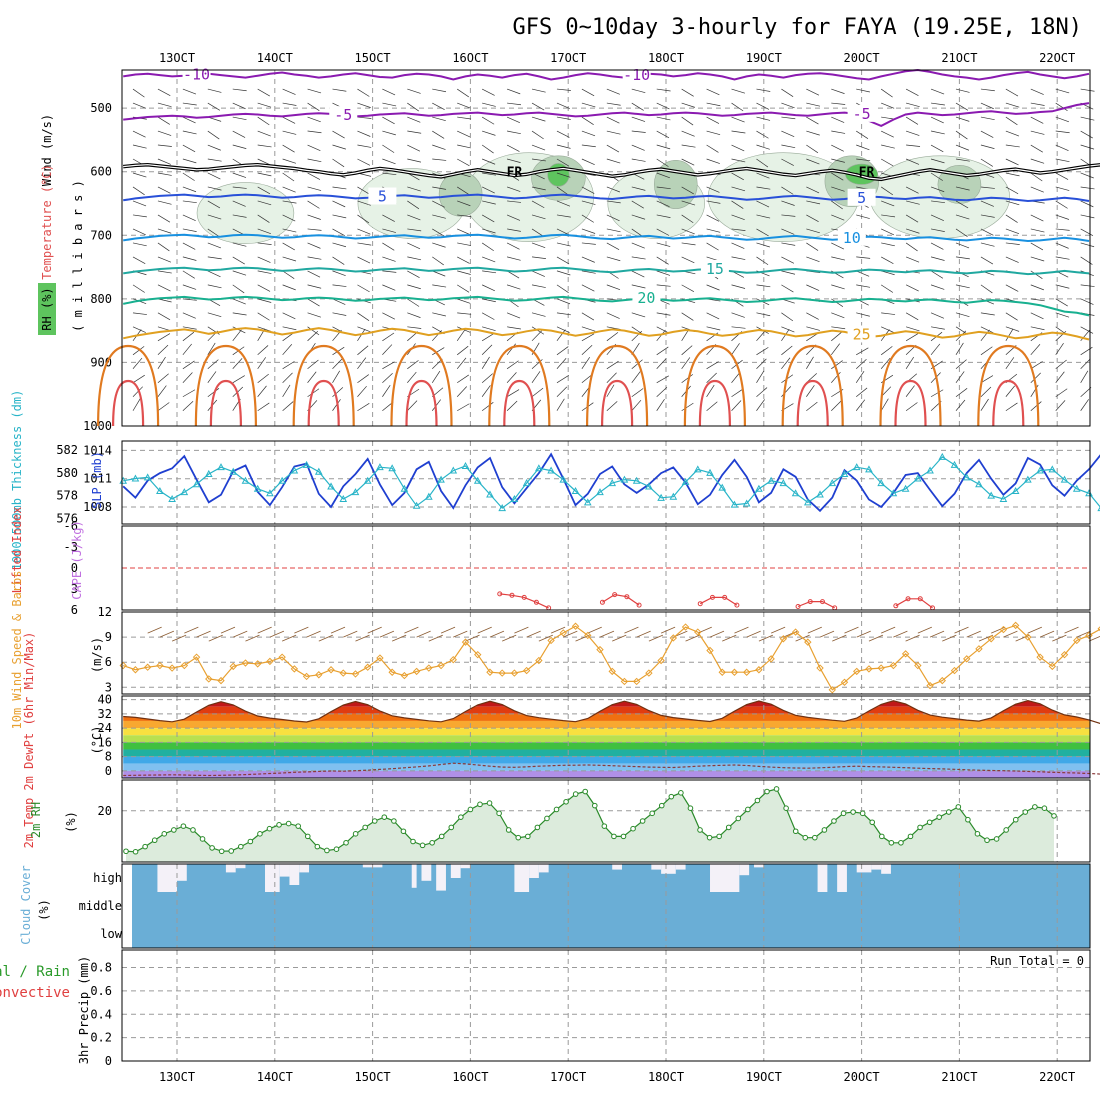 The image size is (1100, 1100). I want to click on isotherm-label: 15, so click(715, 269).